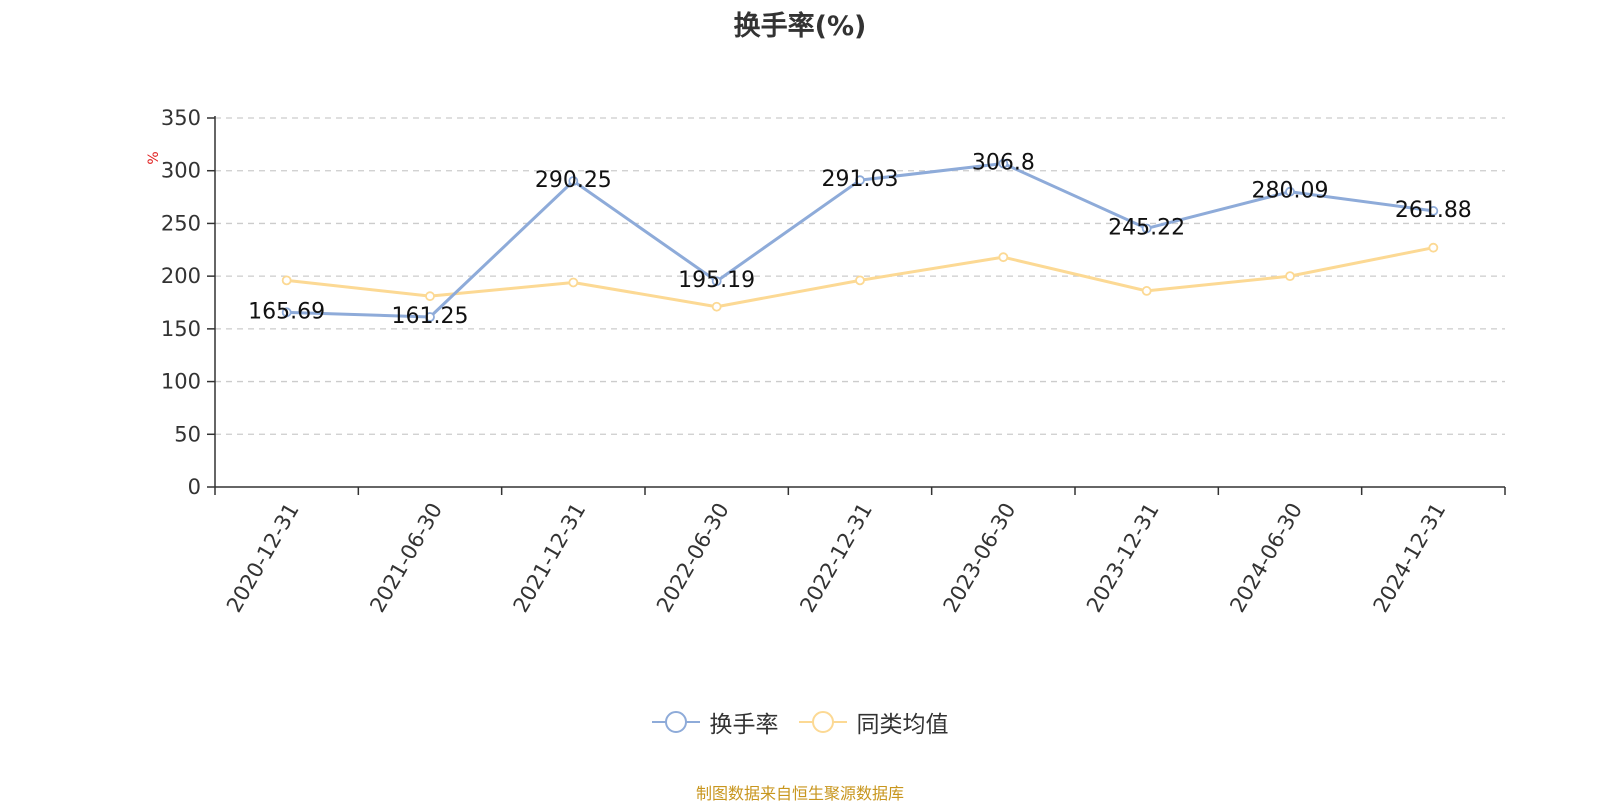 Image resolution: width=1600 pixels, height=804 pixels. What do you see at coordinates (800, 26) in the screenshot?
I see `chart-title: 换手率(%)` at bounding box center [800, 26].